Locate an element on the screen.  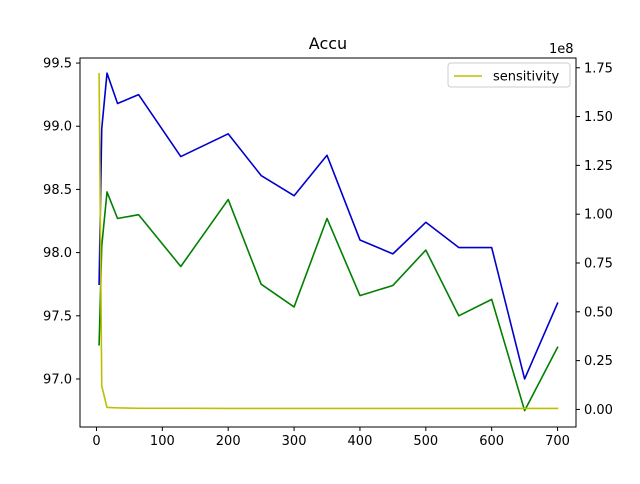
y-right-tick-label: 0.75 is located at coordinates (598, 264).